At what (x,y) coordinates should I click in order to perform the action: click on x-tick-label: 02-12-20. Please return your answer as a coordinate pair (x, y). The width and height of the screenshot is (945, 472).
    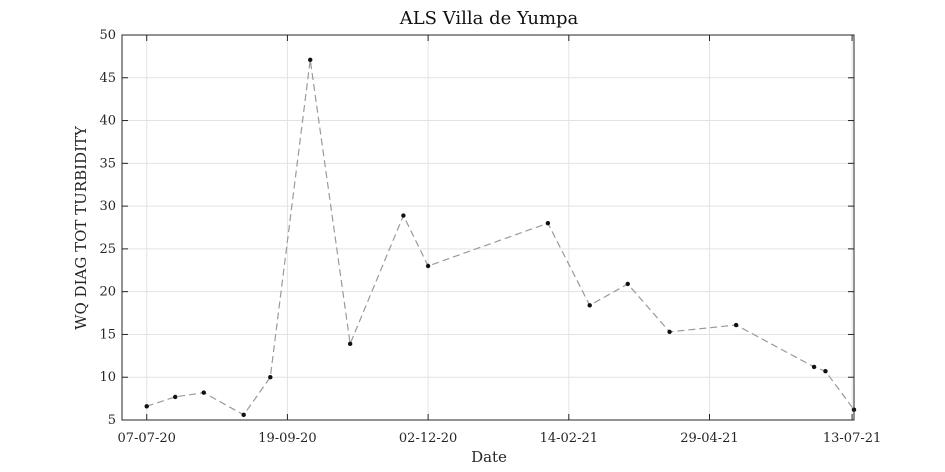
    Looking at the image, I should click on (428, 438).